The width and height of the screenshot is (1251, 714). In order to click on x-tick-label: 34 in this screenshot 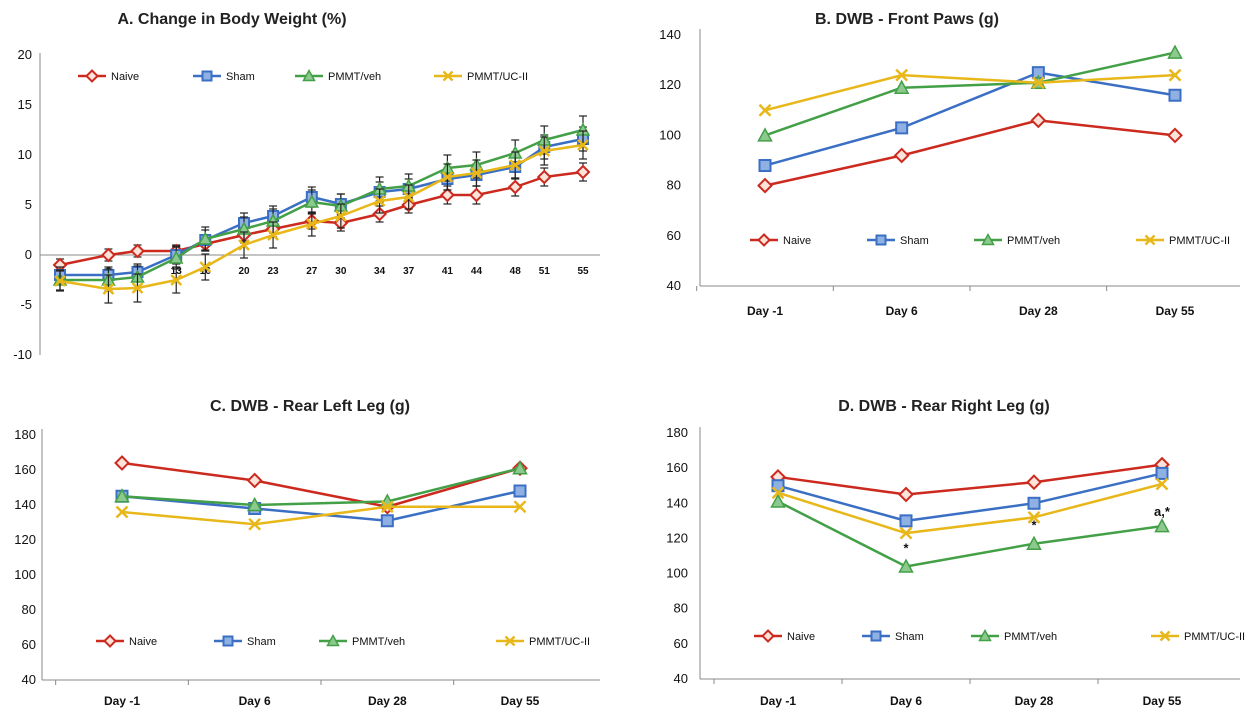, I will do `click(380, 271)`.